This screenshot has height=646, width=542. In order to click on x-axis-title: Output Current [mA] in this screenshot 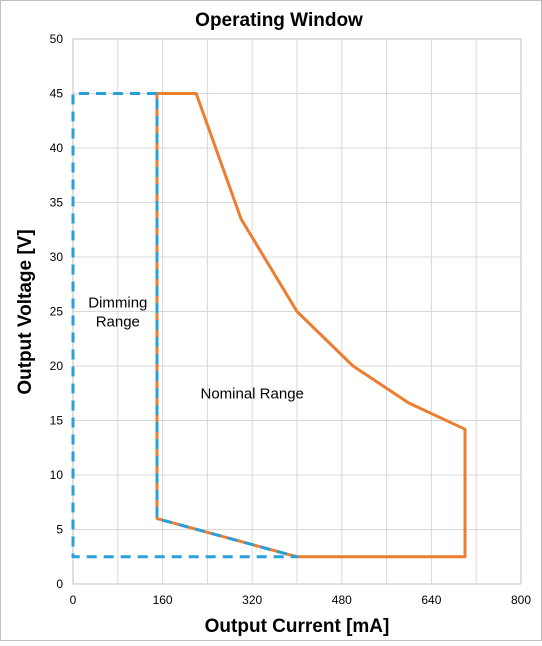, I will do `click(297, 626)`.